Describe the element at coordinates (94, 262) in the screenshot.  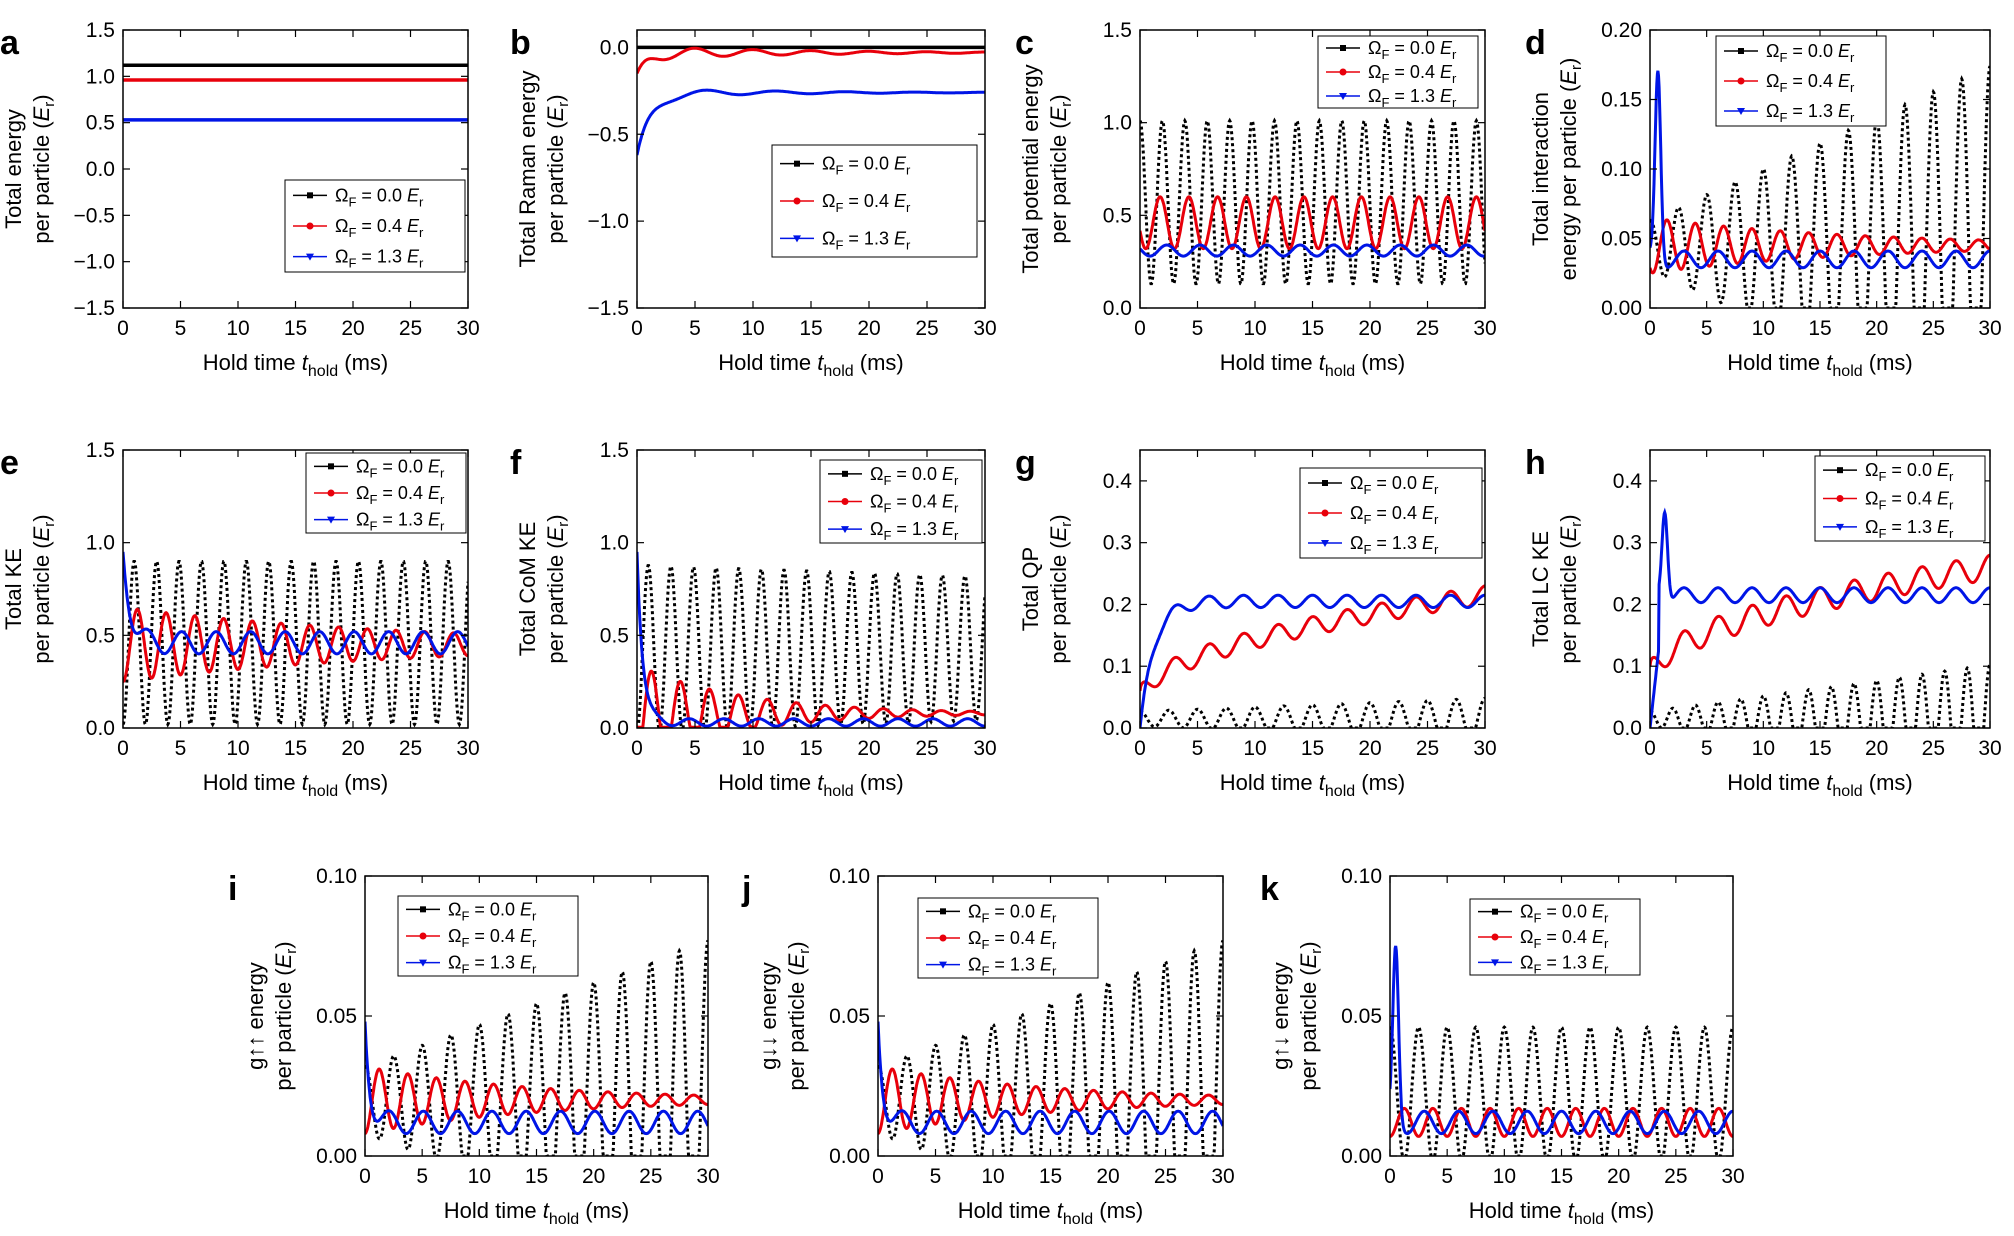
I see `y-tick-label: −1.0` at that location.